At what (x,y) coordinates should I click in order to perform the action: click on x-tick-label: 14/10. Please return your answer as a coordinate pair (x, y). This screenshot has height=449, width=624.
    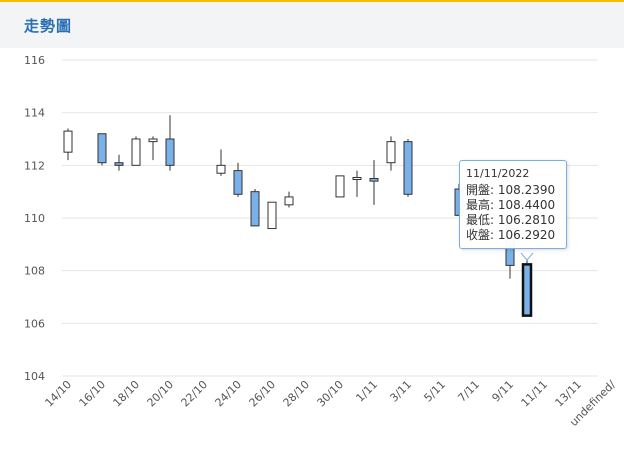
    Looking at the image, I should click on (59, 394).